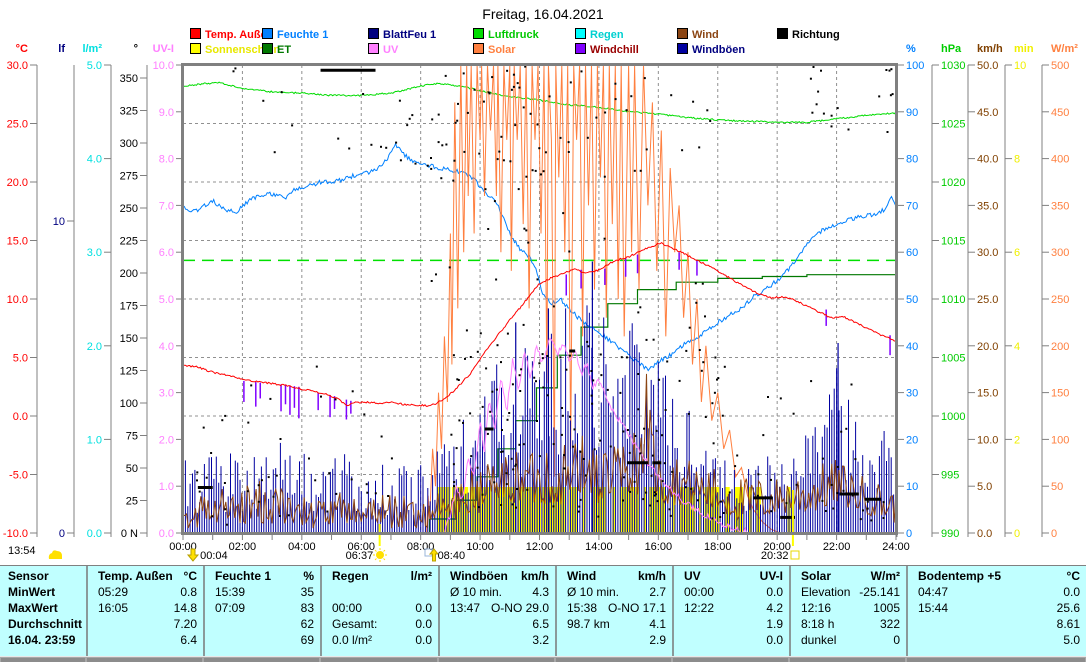 This screenshot has width=1086, height=662. I want to click on legend-item-richtung: Richtung, so click(808, 34).